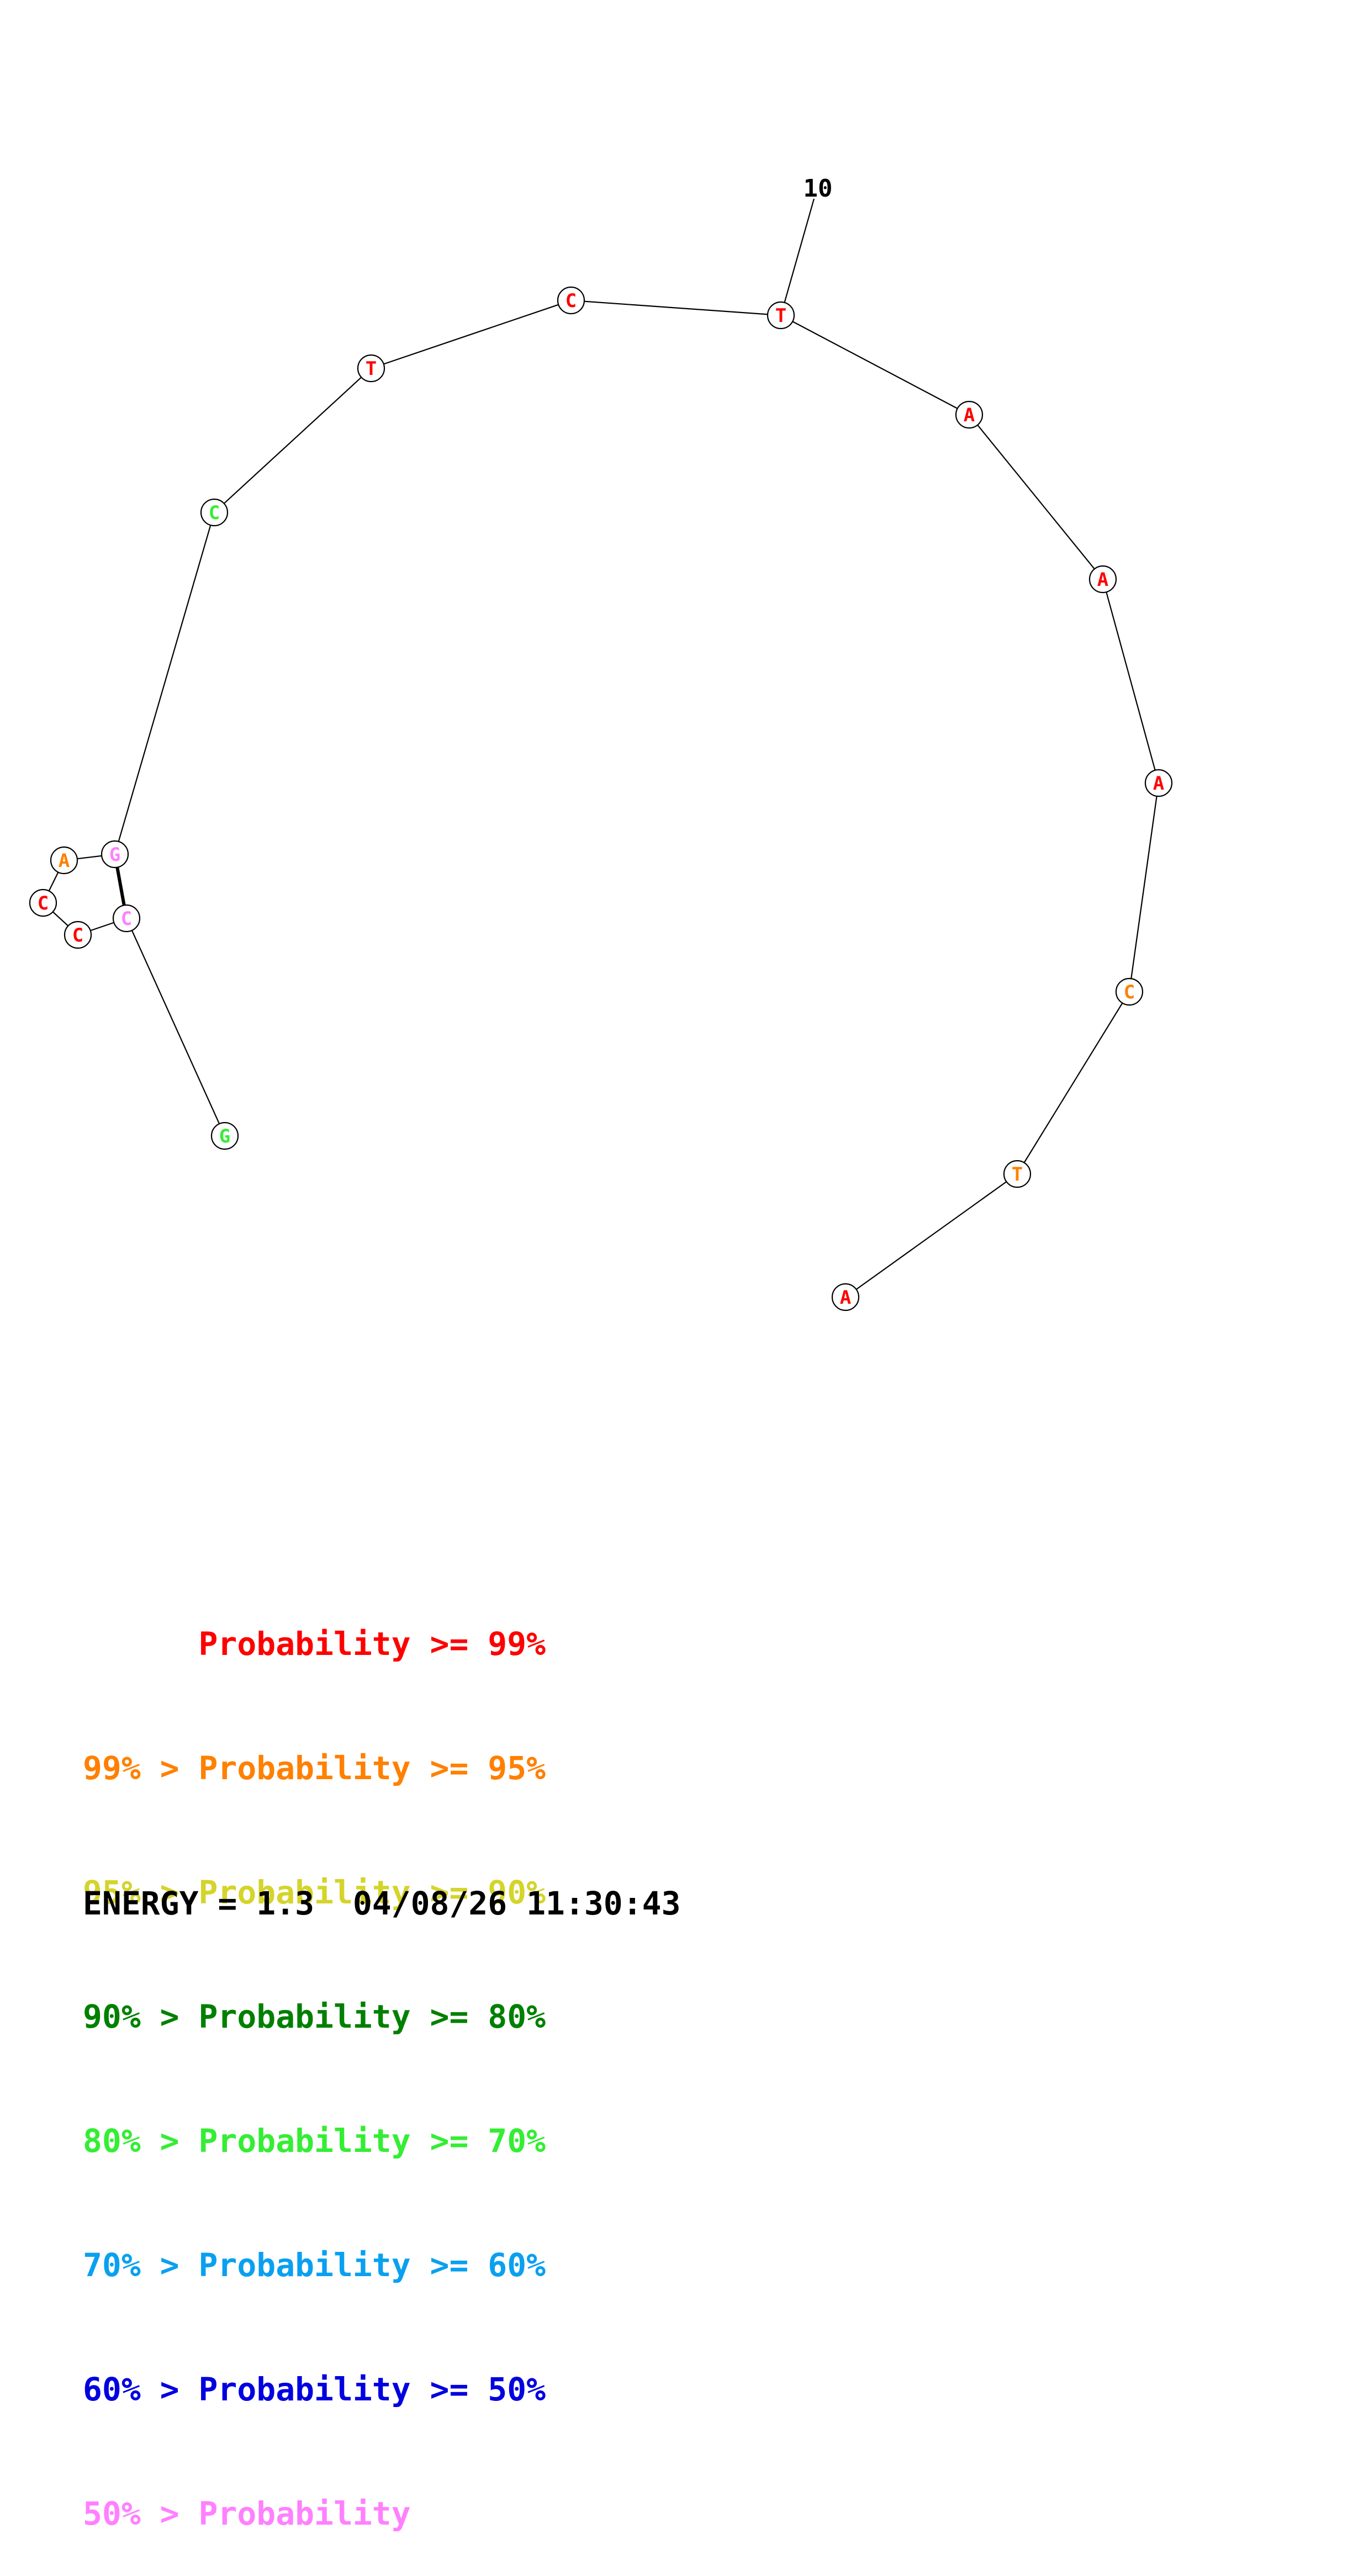 The height and width of the screenshot is (2576, 1369). I want to click on label-layer: 10, so click(818, 189).